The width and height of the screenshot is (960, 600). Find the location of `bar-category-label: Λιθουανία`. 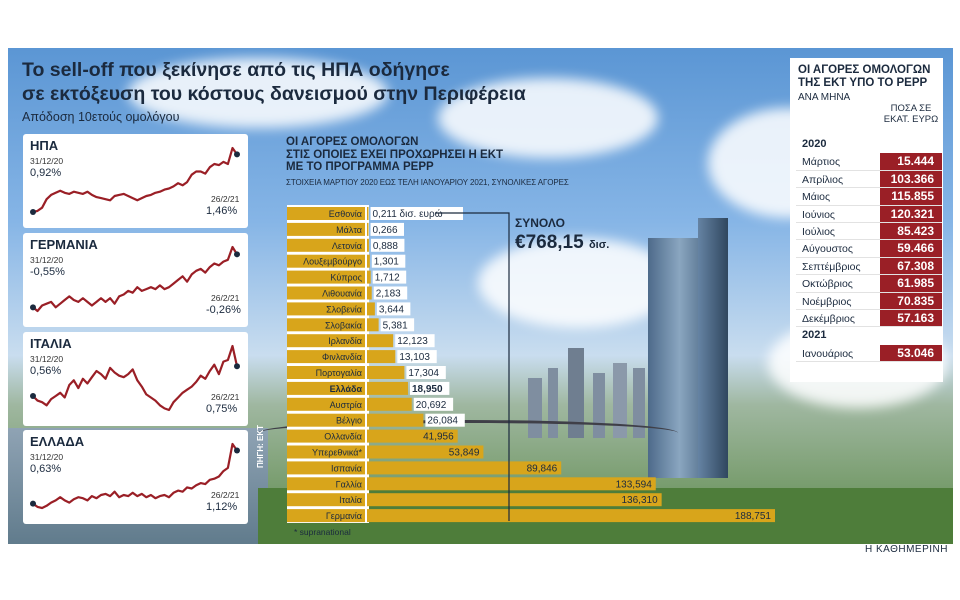

bar-category-label: Λιθουανία is located at coordinates (342, 294).